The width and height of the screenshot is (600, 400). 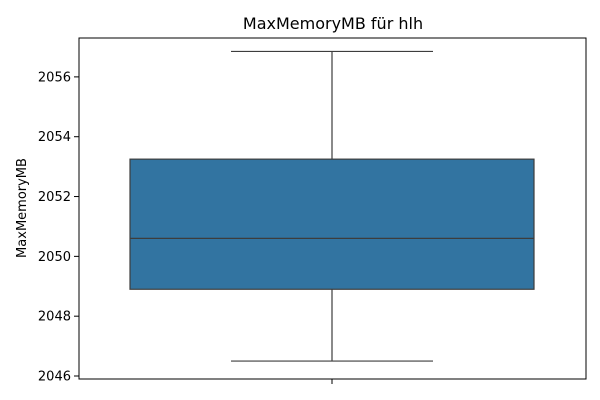 I want to click on y-axis-label: MaxMemoryMB, so click(x=22, y=208).